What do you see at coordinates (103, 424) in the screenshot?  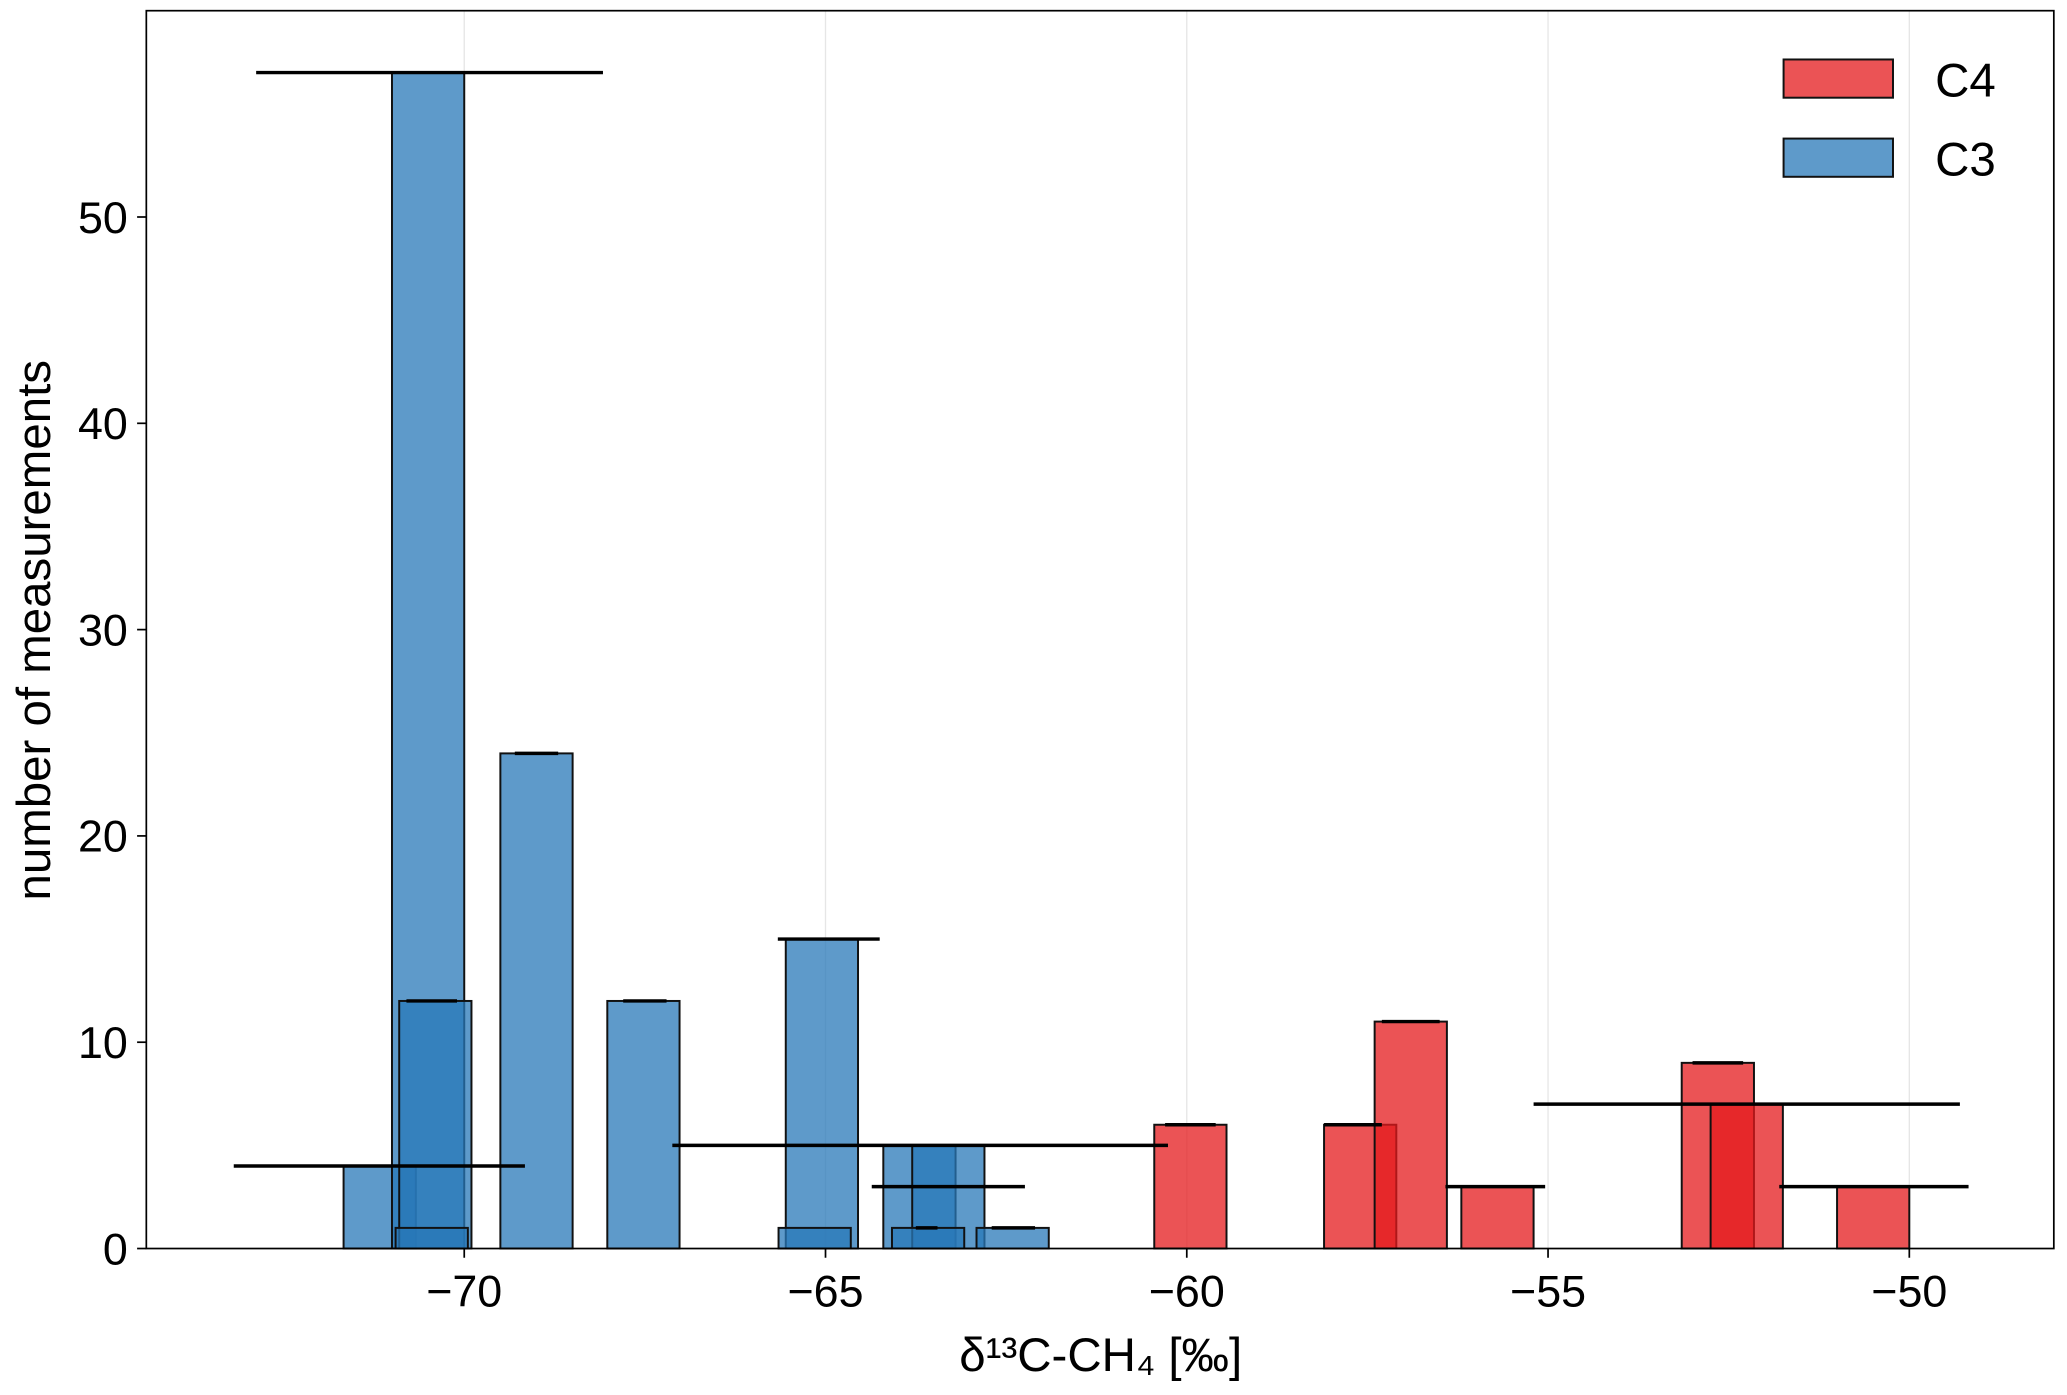 I see `y-tick-label: 40` at bounding box center [103, 424].